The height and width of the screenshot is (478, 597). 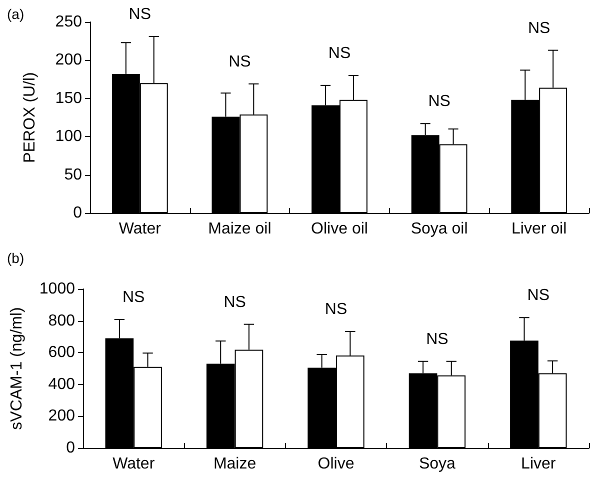 I want to click on y-tick-label: 400, so click(x=62, y=384).